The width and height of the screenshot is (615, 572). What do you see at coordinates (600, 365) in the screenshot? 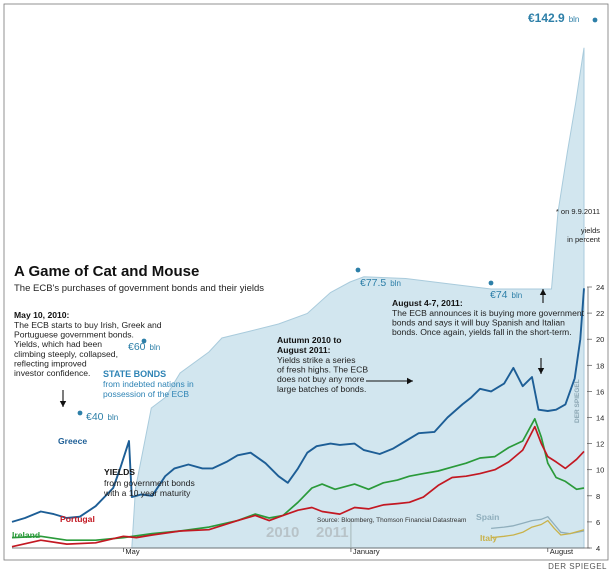
I see `y-tick-label: 18` at bounding box center [600, 365].